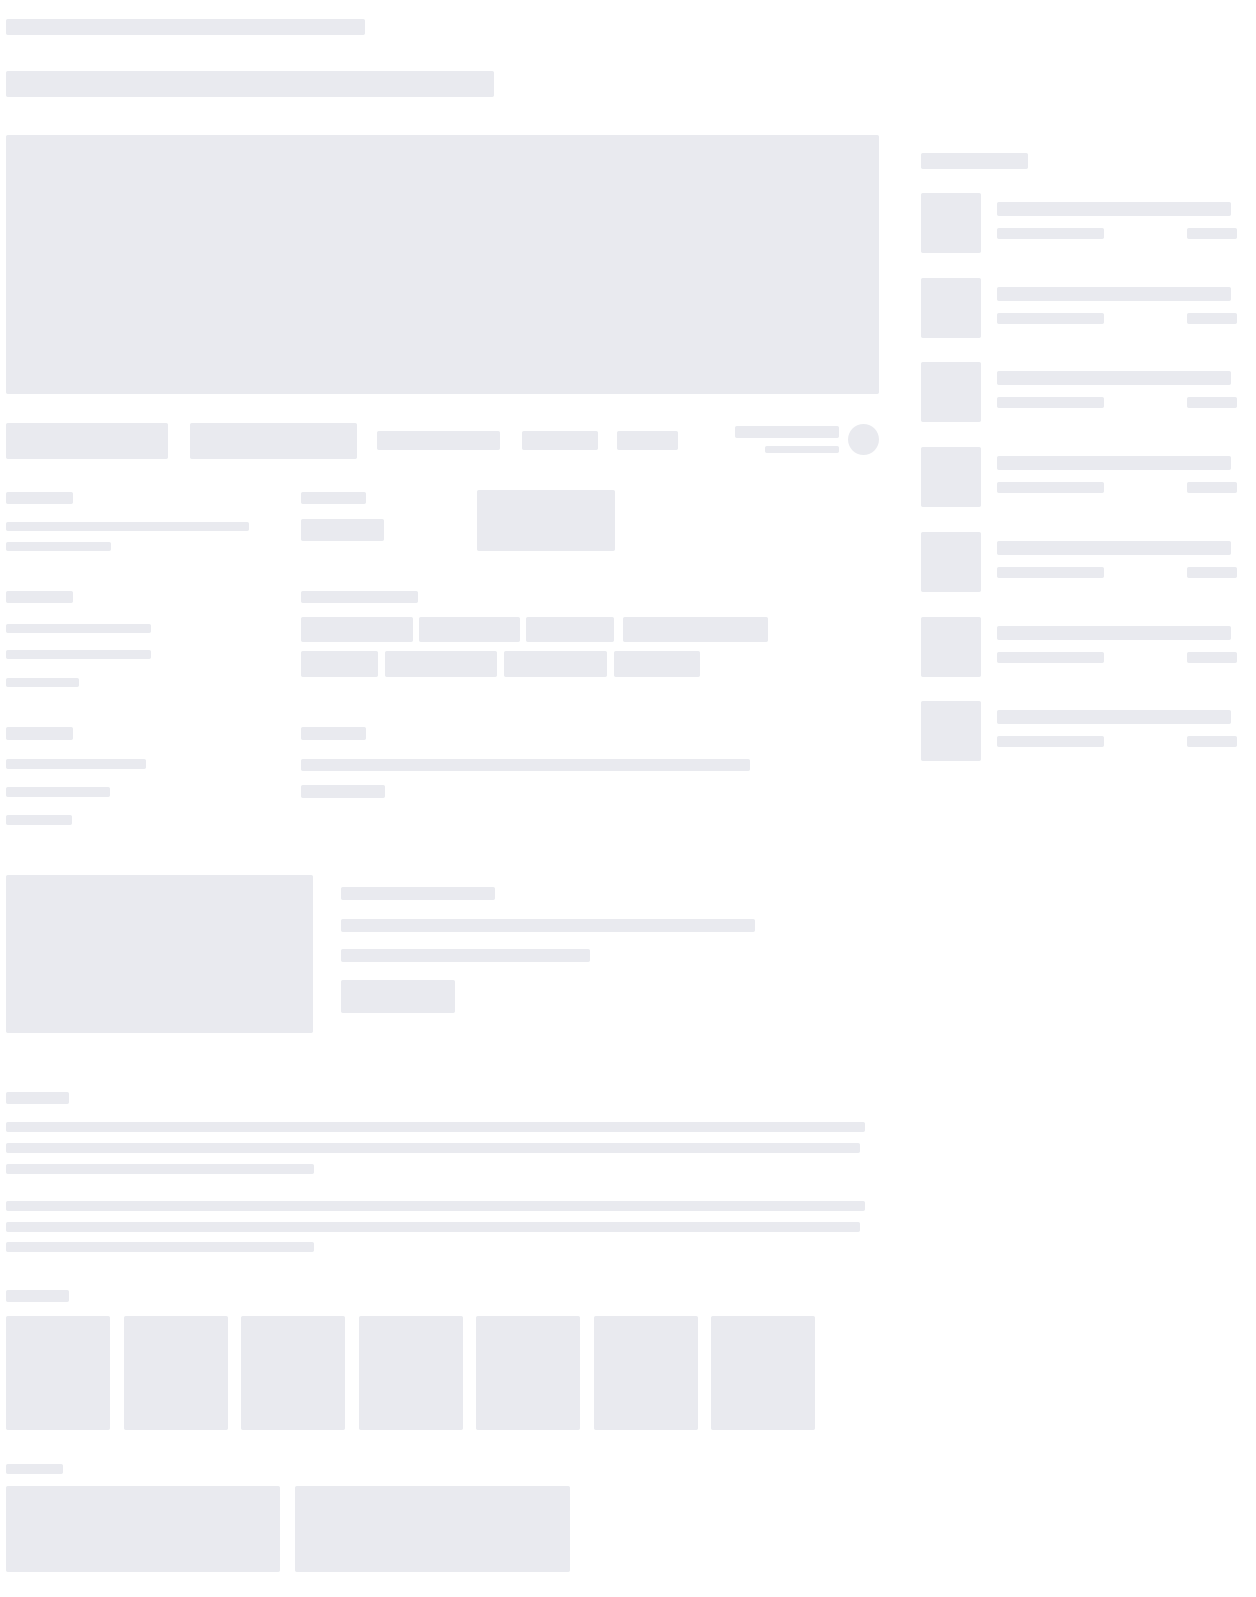 This screenshot has width=1256, height=1597. What do you see at coordinates (802, 449) in the screenshot?
I see `rating-underline-bar` at bounding box center [802, 449].